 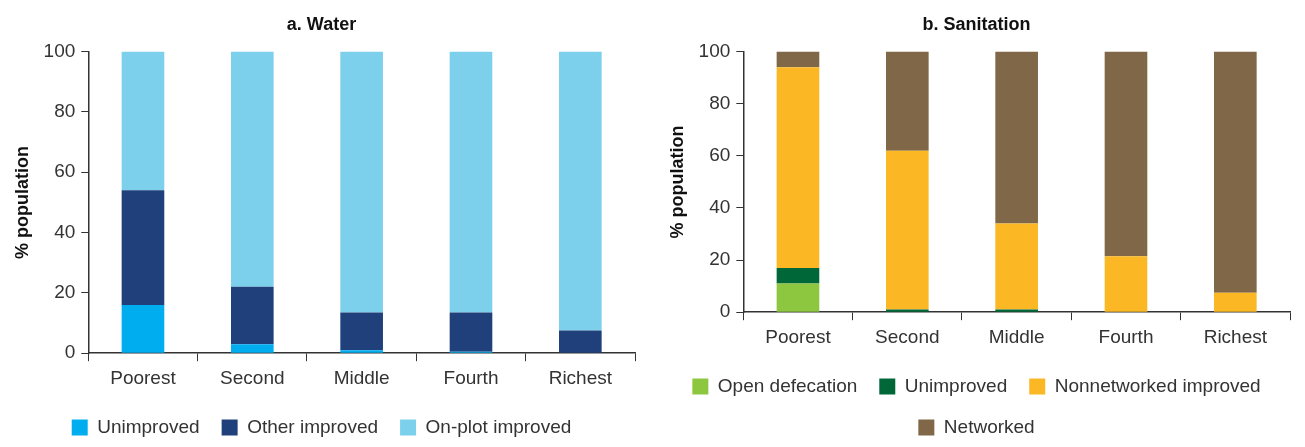 What do you see at coordinates (989, 426) in the screenshot?
I see `legend-label: Networked` at bounding box center [989, 426].